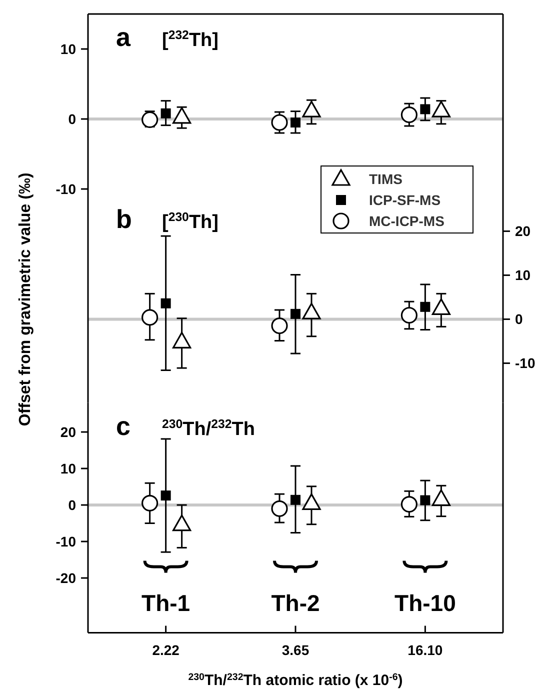 This screenshot has height=700, width=543. Describe the element at coordinates (519, 319) in the screenshot. I see `y2-tick-label: 0` at that location.